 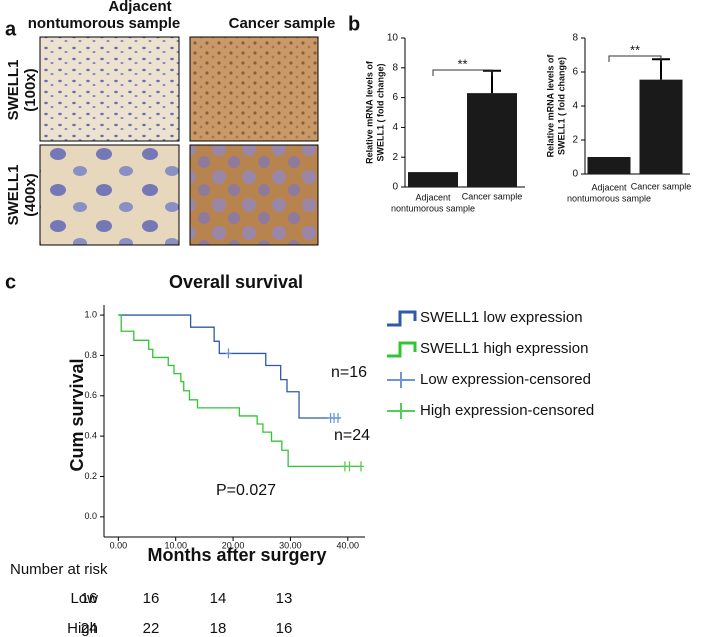 I want to click on panel-label: b, so click(x=354, y=24).